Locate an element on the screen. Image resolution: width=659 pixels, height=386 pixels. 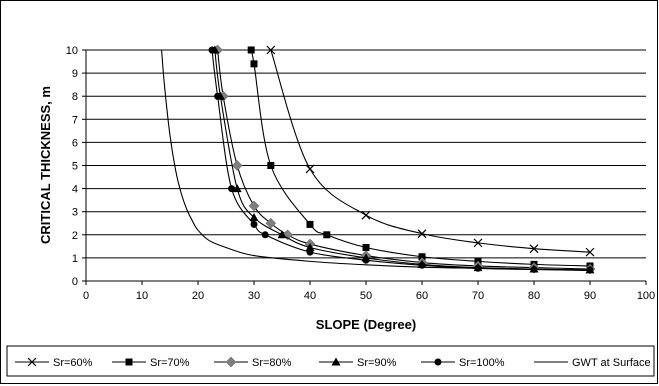
x-tick-label: 10 is located at coordinates (142, 296).